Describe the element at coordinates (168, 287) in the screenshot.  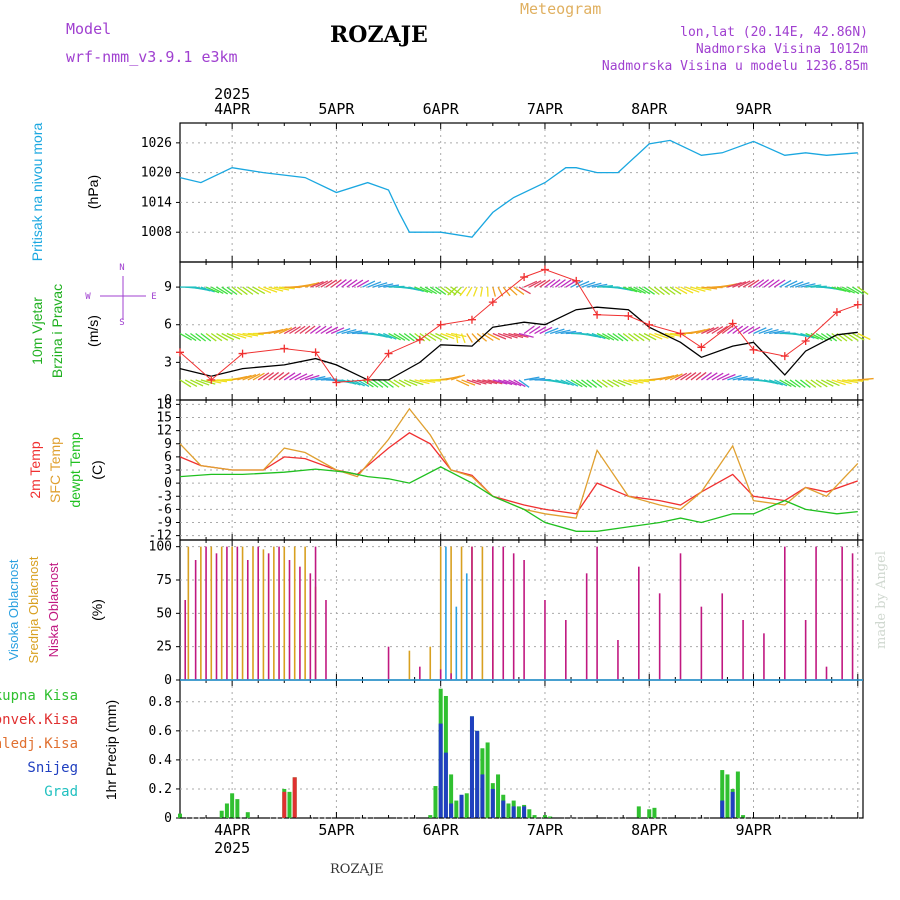
I see `wind-tick-label: 9` at that location.